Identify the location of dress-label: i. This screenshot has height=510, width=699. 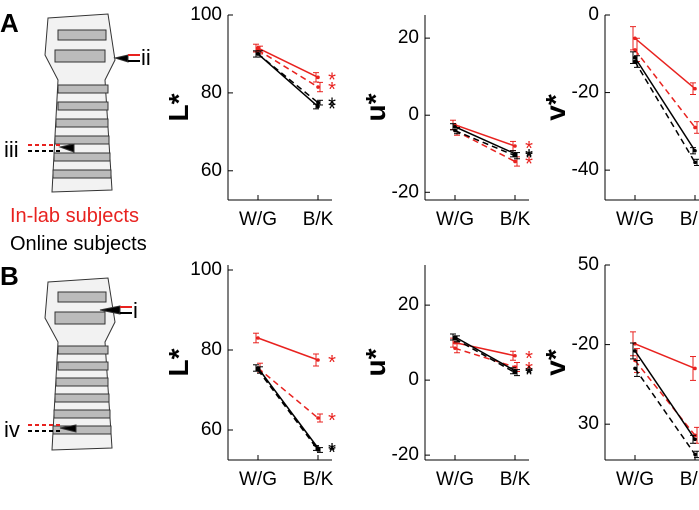
(135, 310).